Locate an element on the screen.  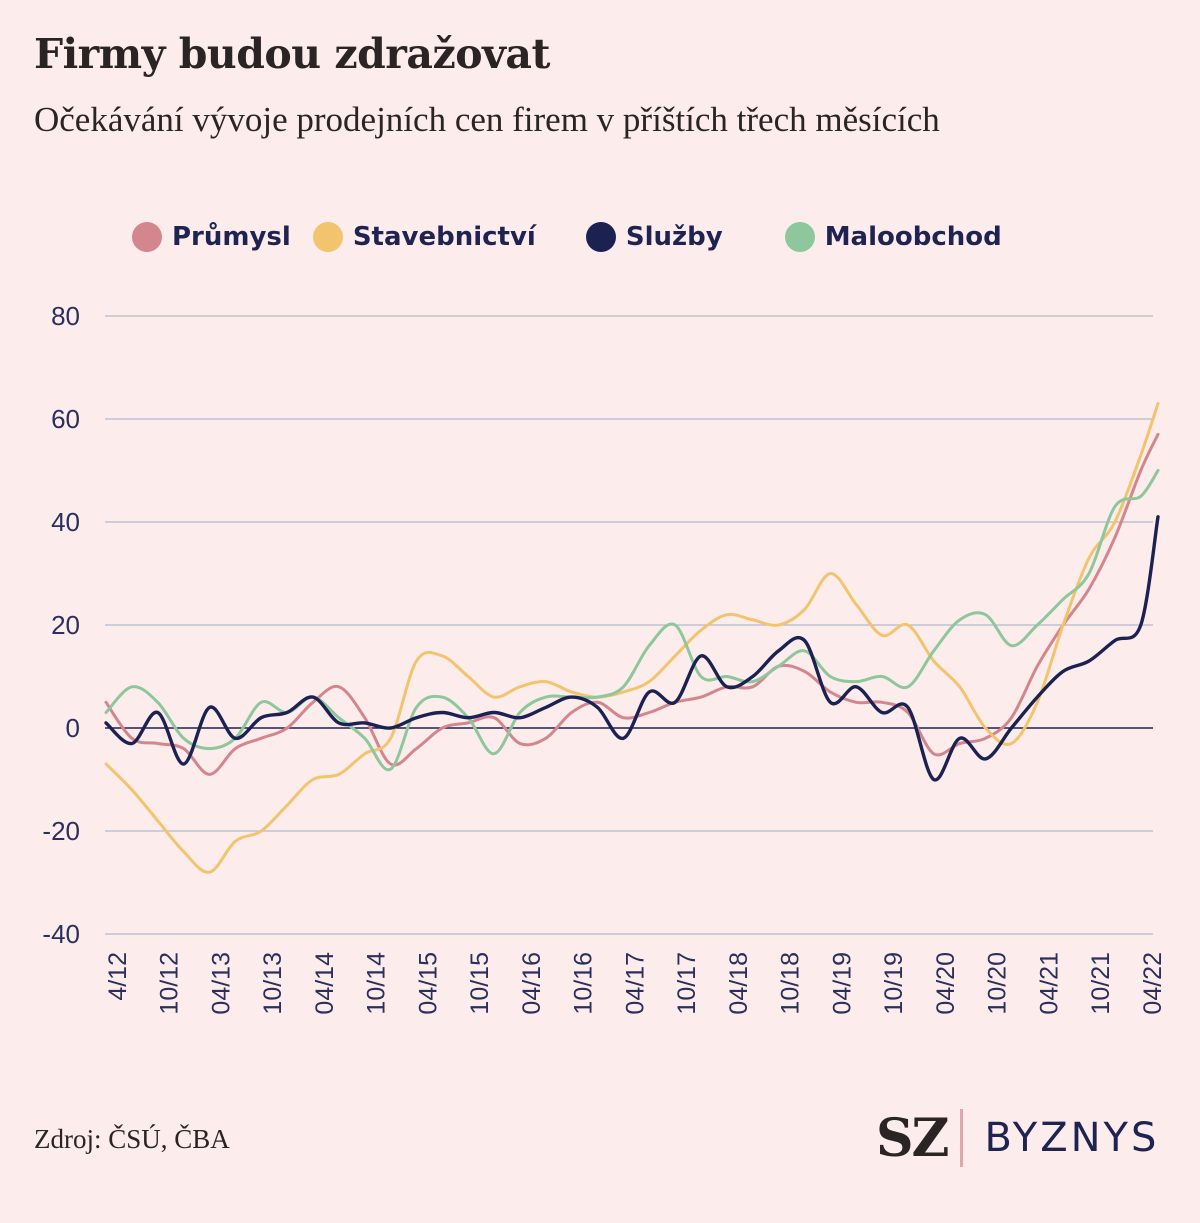
x-tick-label: 04/16 is located at coordinates (532, 983).